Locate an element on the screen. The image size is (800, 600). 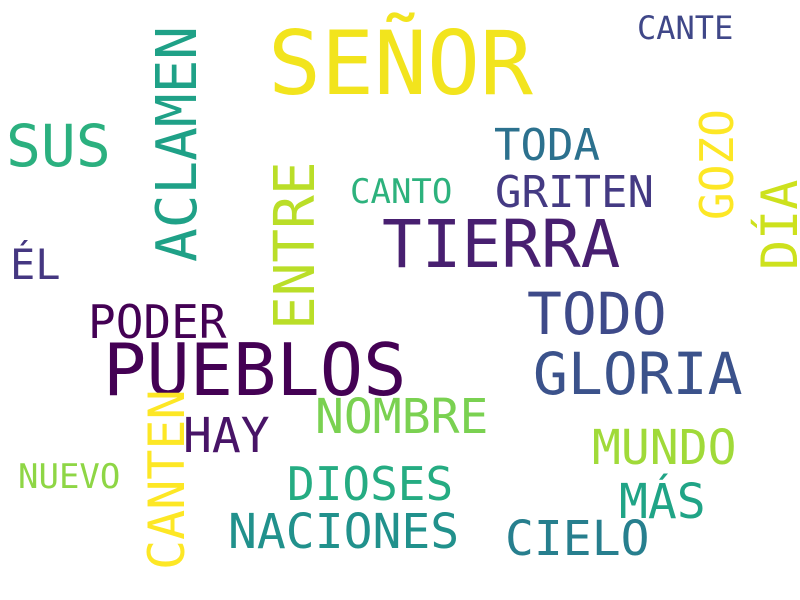
word-nombre: NOMBRE is located at coordinates (402, 417).